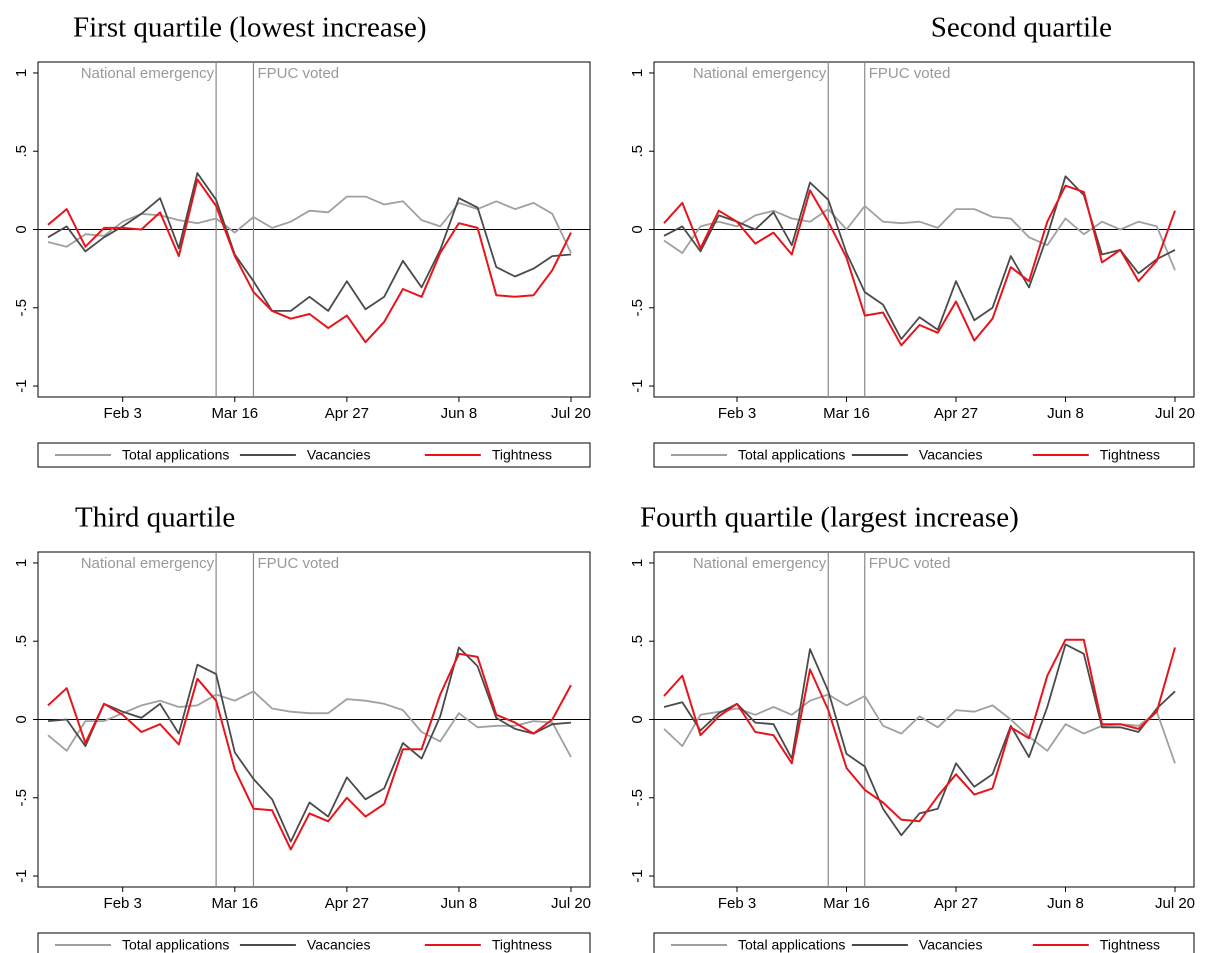 Image resolution: width=1207 pixels, height=953 pixels. What do you see at coordinates (829, 518) in the screenshot?
I see `chart-title: Fourth quartile (largest increase)` at bounding box center [829, 518].